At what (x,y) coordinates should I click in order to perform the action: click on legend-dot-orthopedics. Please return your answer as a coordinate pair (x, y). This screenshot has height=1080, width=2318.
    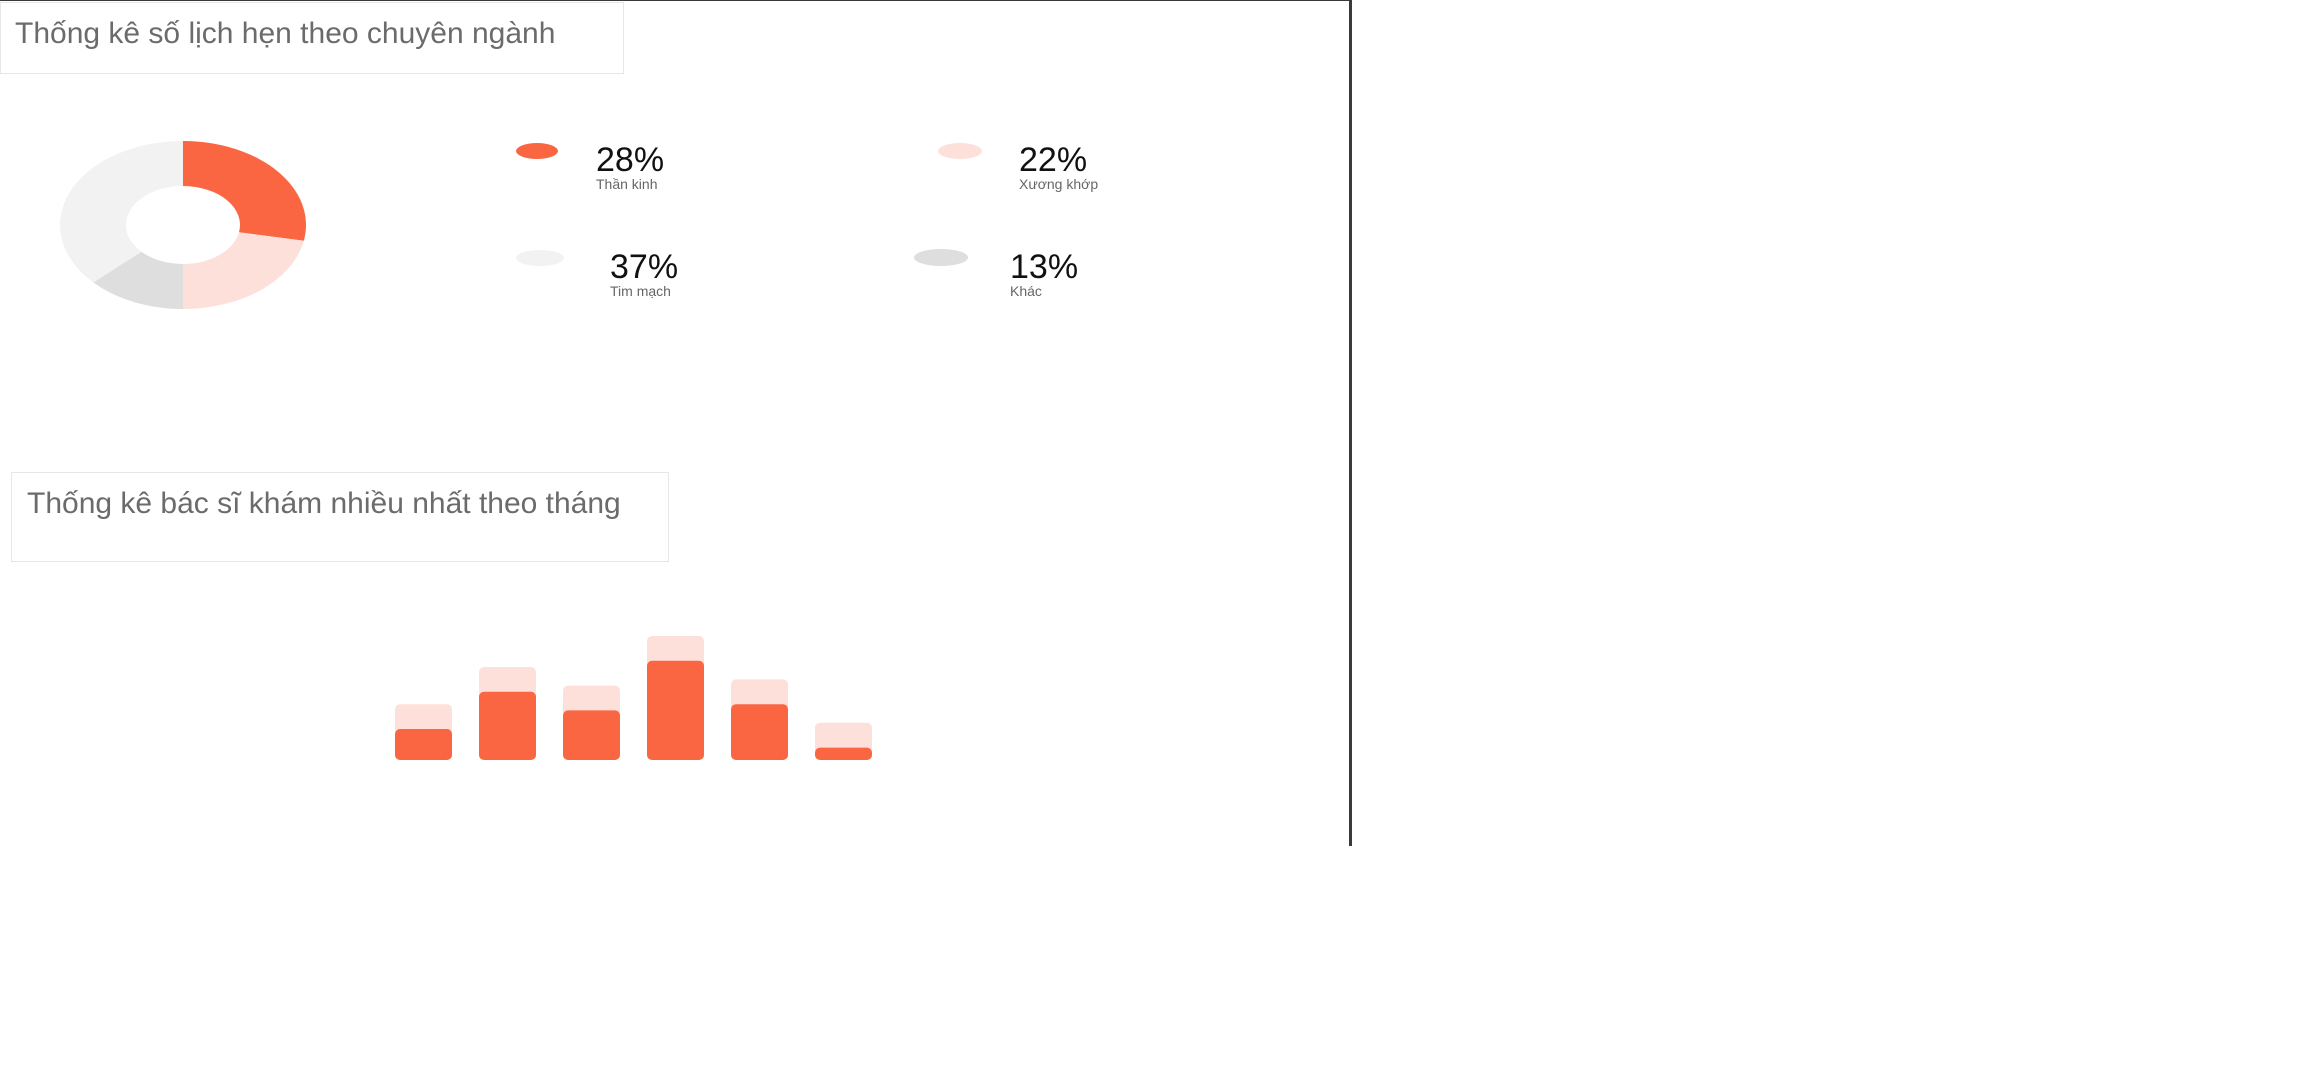
    Looking at the image, I should click on (960, 151).